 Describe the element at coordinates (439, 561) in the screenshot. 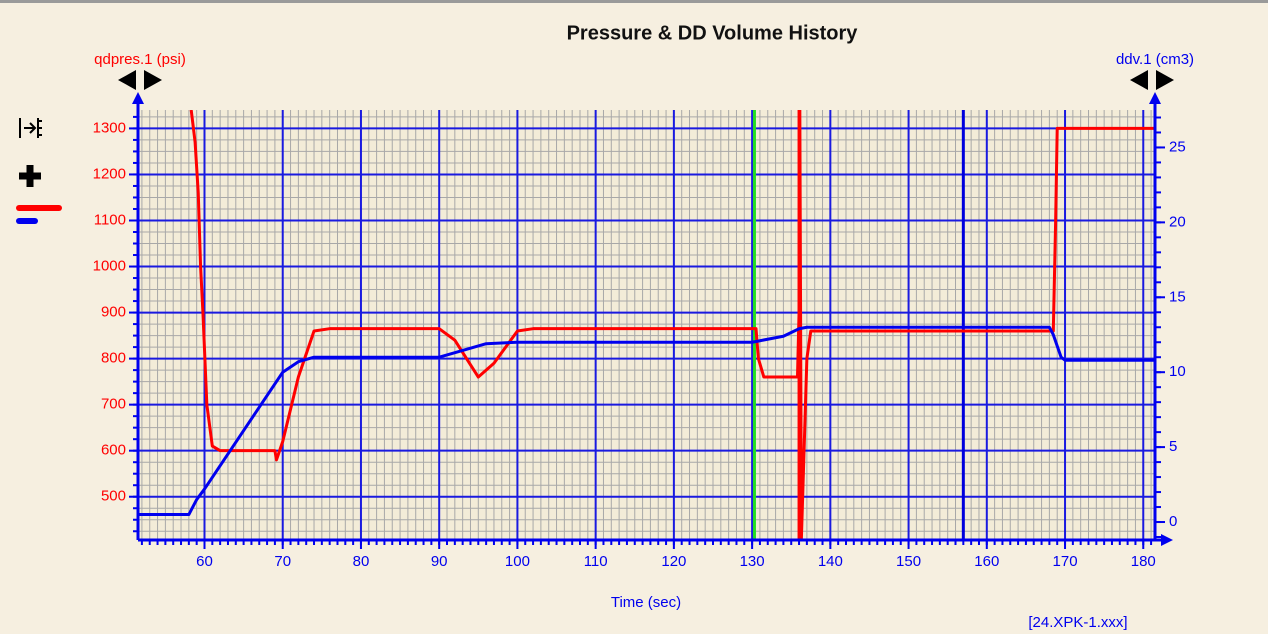

I see `x-tick-label: 90` at that location.